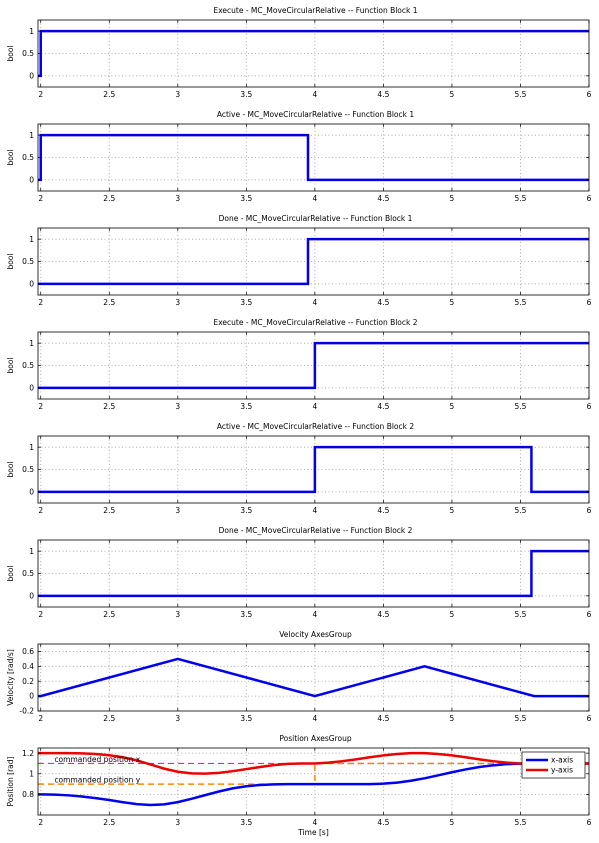  Describe the element at coordinates (26, 711) in the screenshot. I see `y-tick-label: -0.2` at that location.